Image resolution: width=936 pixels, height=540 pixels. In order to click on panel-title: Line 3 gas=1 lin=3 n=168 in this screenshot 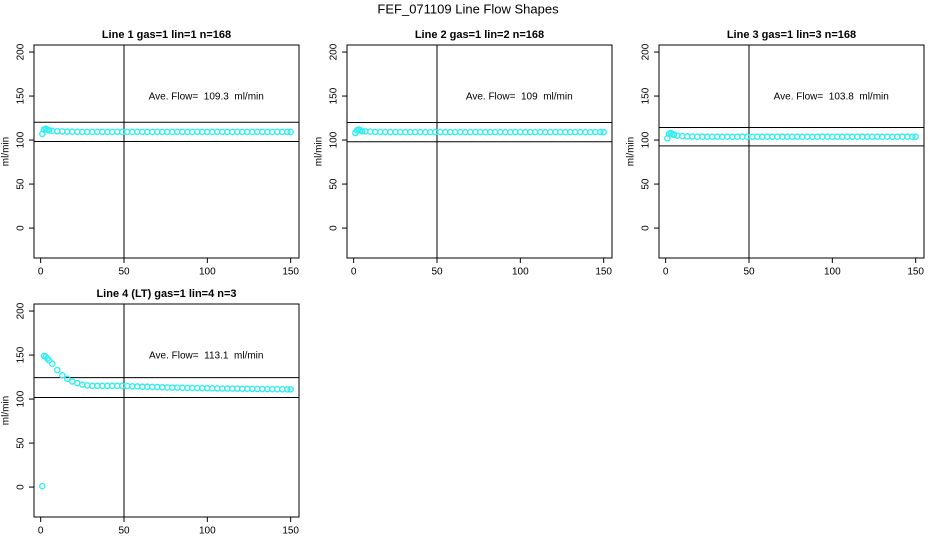, I will do `click(791, 35)`.